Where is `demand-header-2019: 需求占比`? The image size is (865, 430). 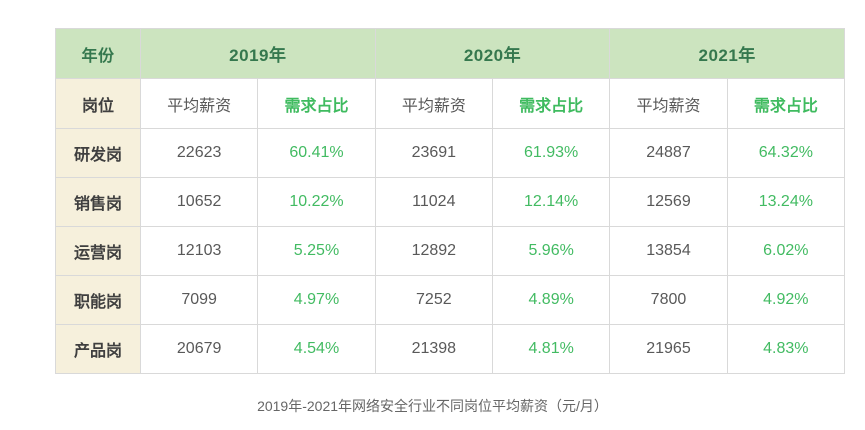
demand-header-2019: 需求占比 is located at coordinates (316, 103).